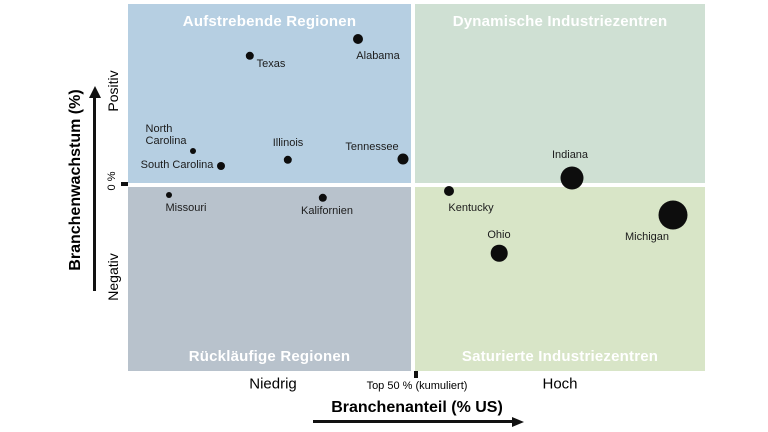 The height and width of the screenshot is (432, 768). I want to click on y-axis-arrow, so click(94, 194).